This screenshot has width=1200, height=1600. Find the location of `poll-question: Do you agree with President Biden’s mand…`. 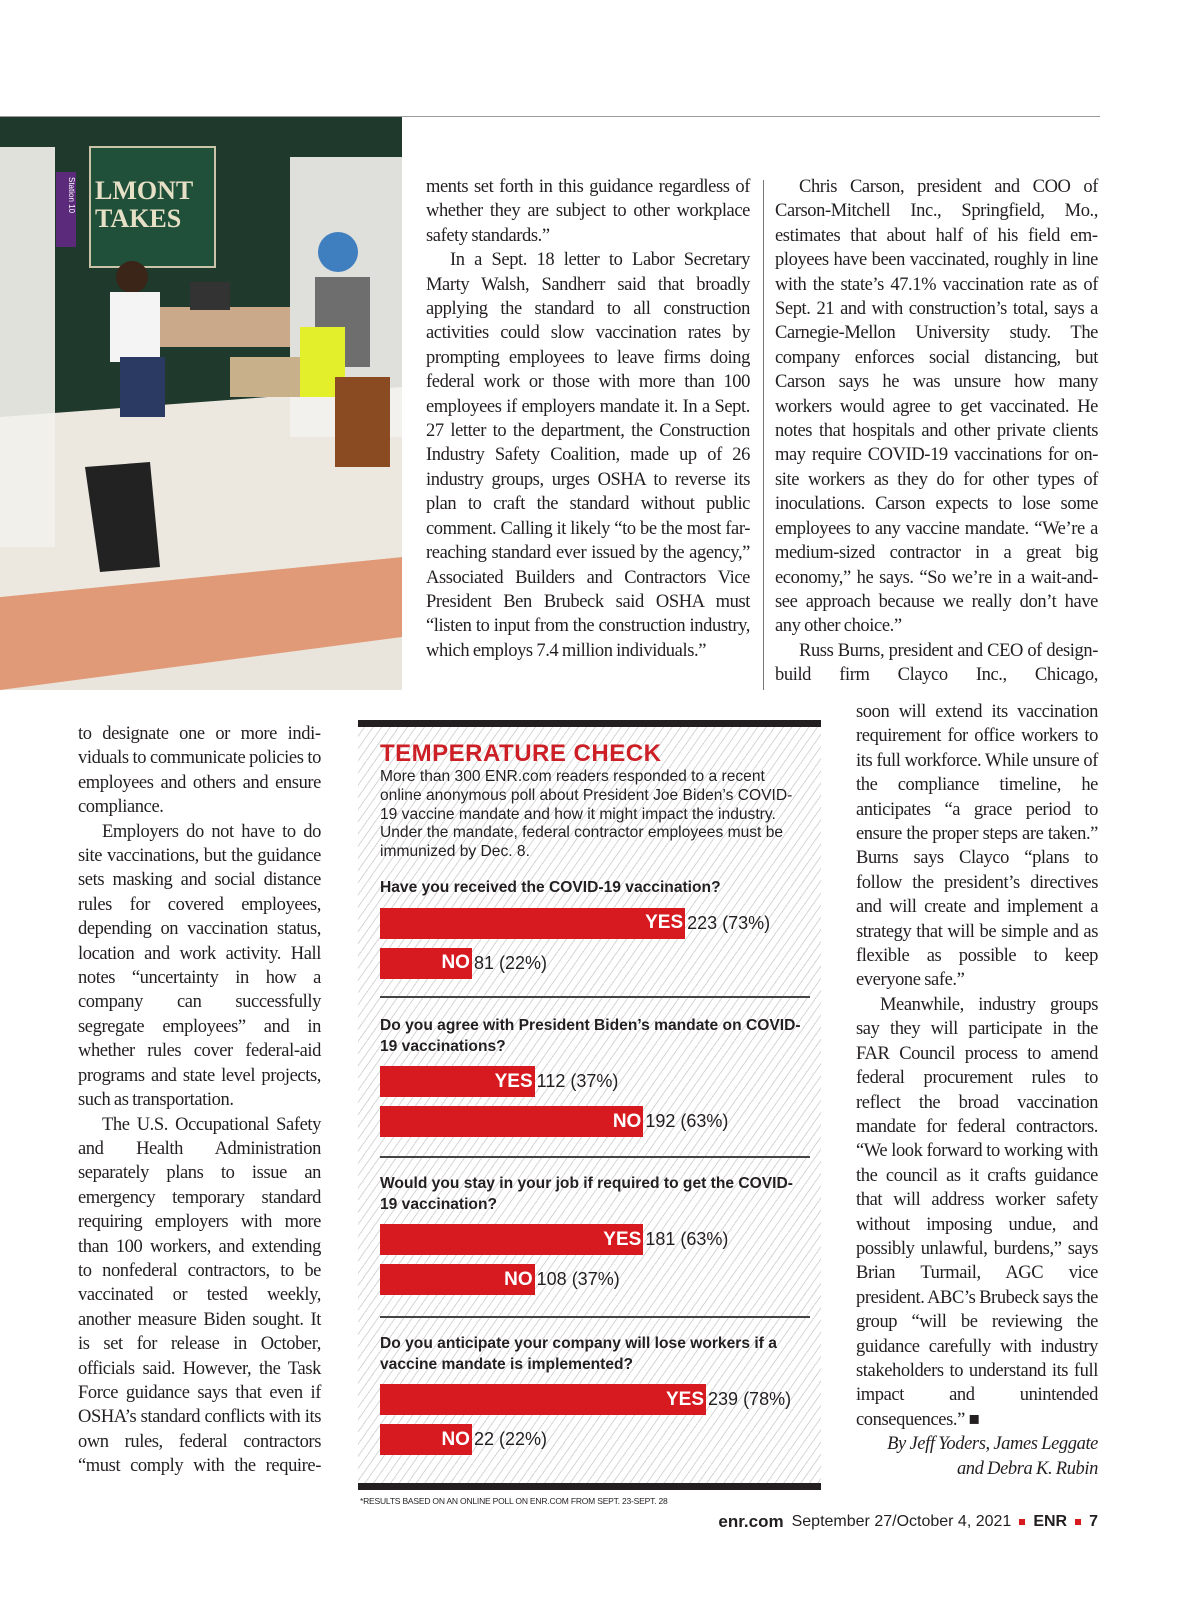

poll-question: Do you agree with President Biden’s mand… is located at coordinates (595, 1076).